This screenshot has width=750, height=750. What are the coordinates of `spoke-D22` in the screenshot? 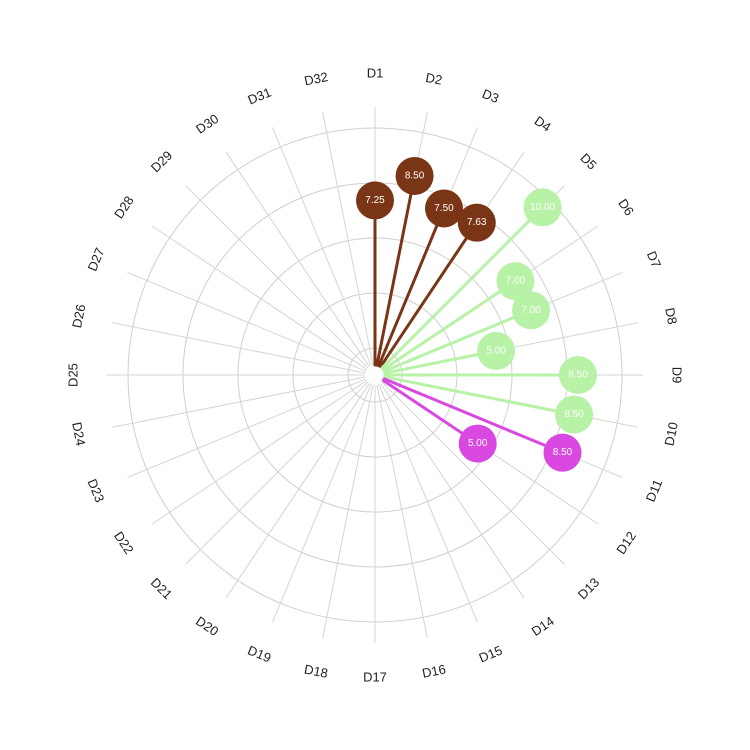 It's located at (259, 452).